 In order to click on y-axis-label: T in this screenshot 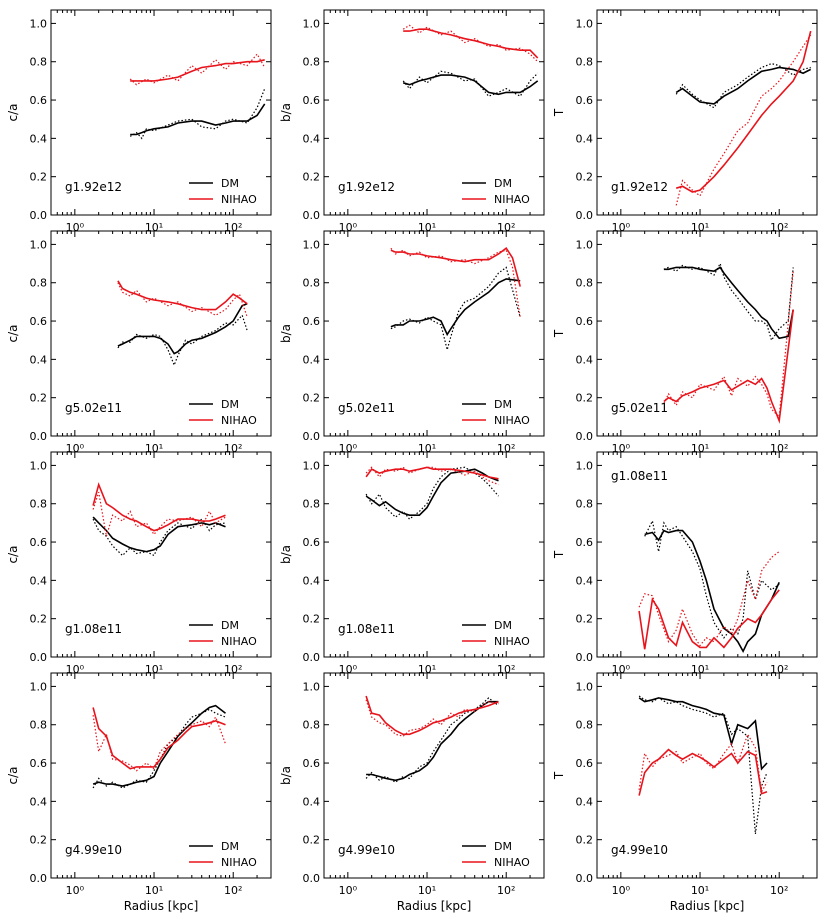, I will do `click(559, 333)`.